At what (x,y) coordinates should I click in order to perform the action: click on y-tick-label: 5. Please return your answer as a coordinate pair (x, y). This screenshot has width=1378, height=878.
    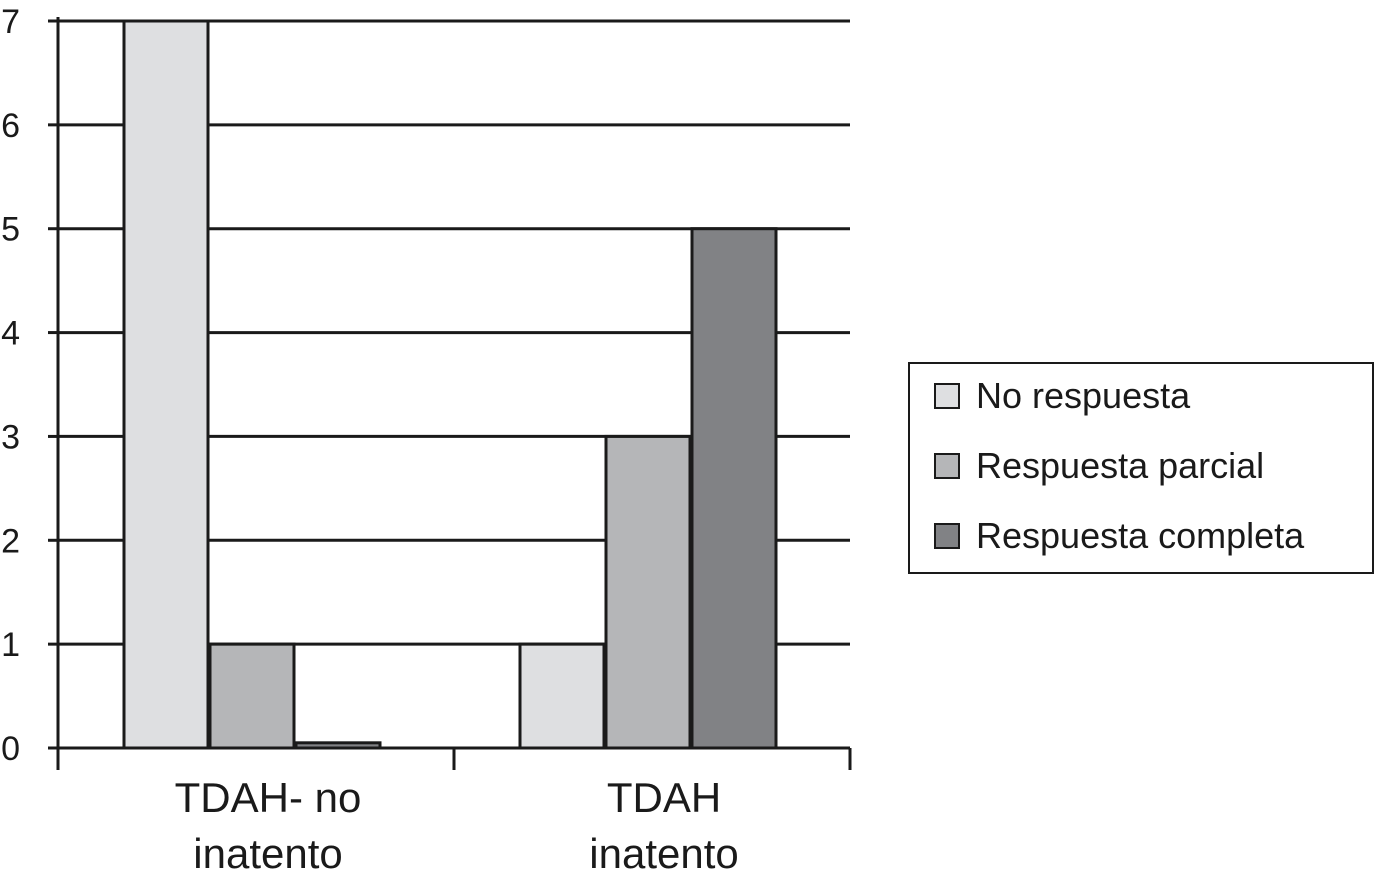
    Looking at the image, I should click on (10, 230).